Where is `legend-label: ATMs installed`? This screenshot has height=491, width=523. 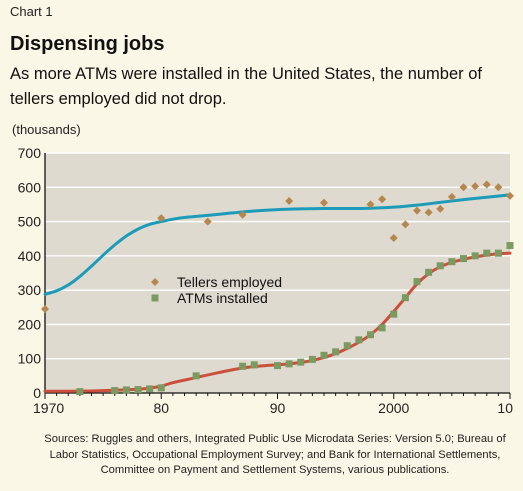
legend-label: ATMs installed is located at coordinates (222, 298).